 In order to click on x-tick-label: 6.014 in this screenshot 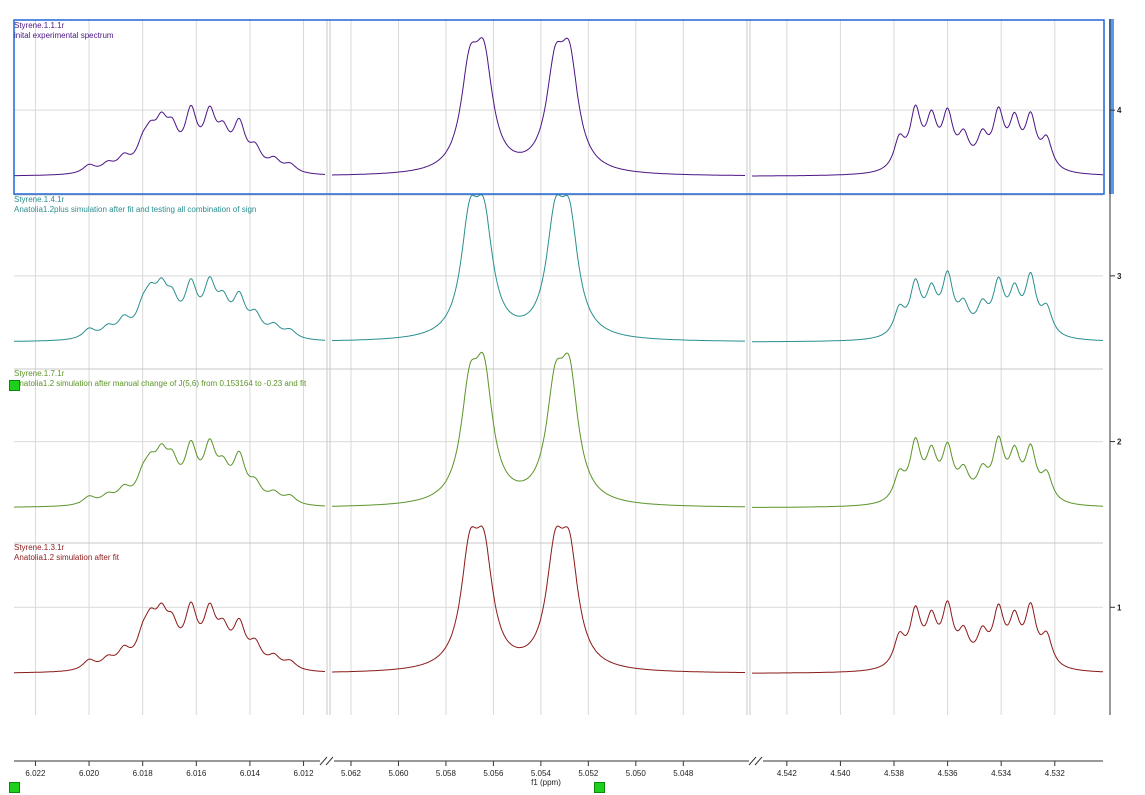, I will do `click(250, 773)`.